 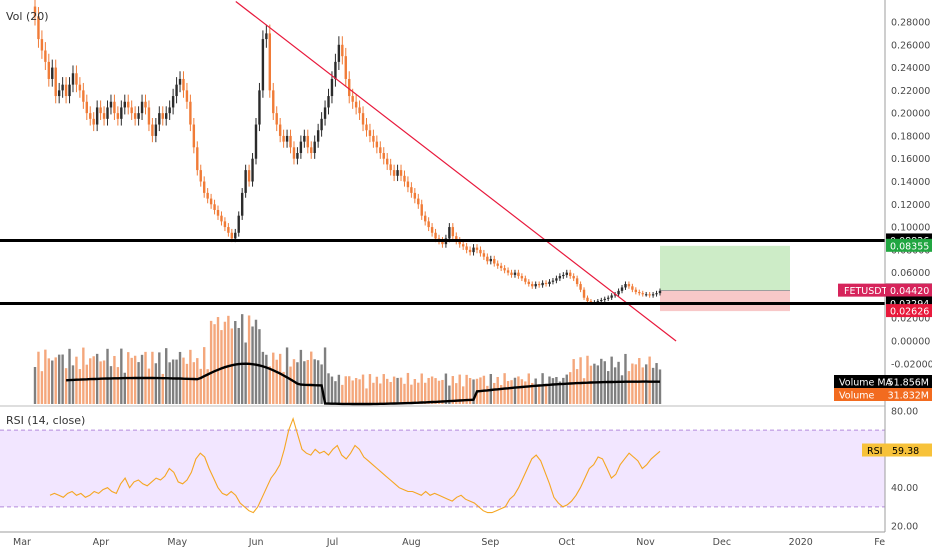 What do you see at coordinates (910, 91) in the screenshot?
I see `price-axis-tick: 0.22000` at bounding box center [910, 91].